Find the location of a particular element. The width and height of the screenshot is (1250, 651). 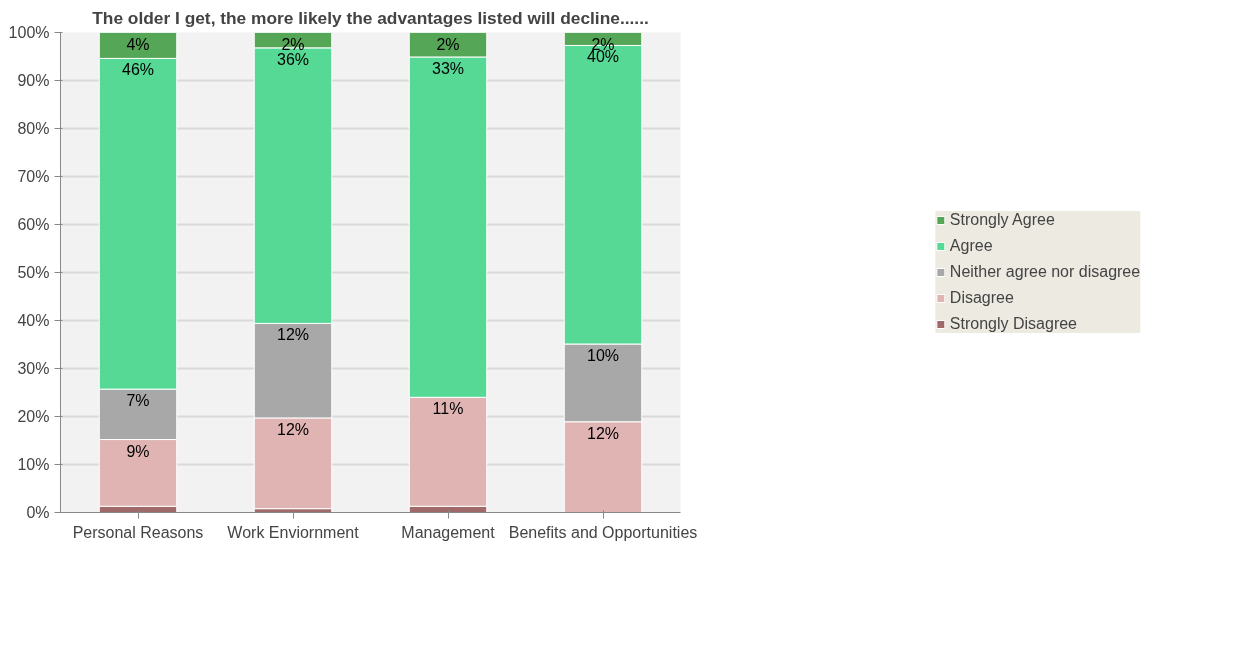

y-tick-label: 40% is located at coordinates (33, 320).